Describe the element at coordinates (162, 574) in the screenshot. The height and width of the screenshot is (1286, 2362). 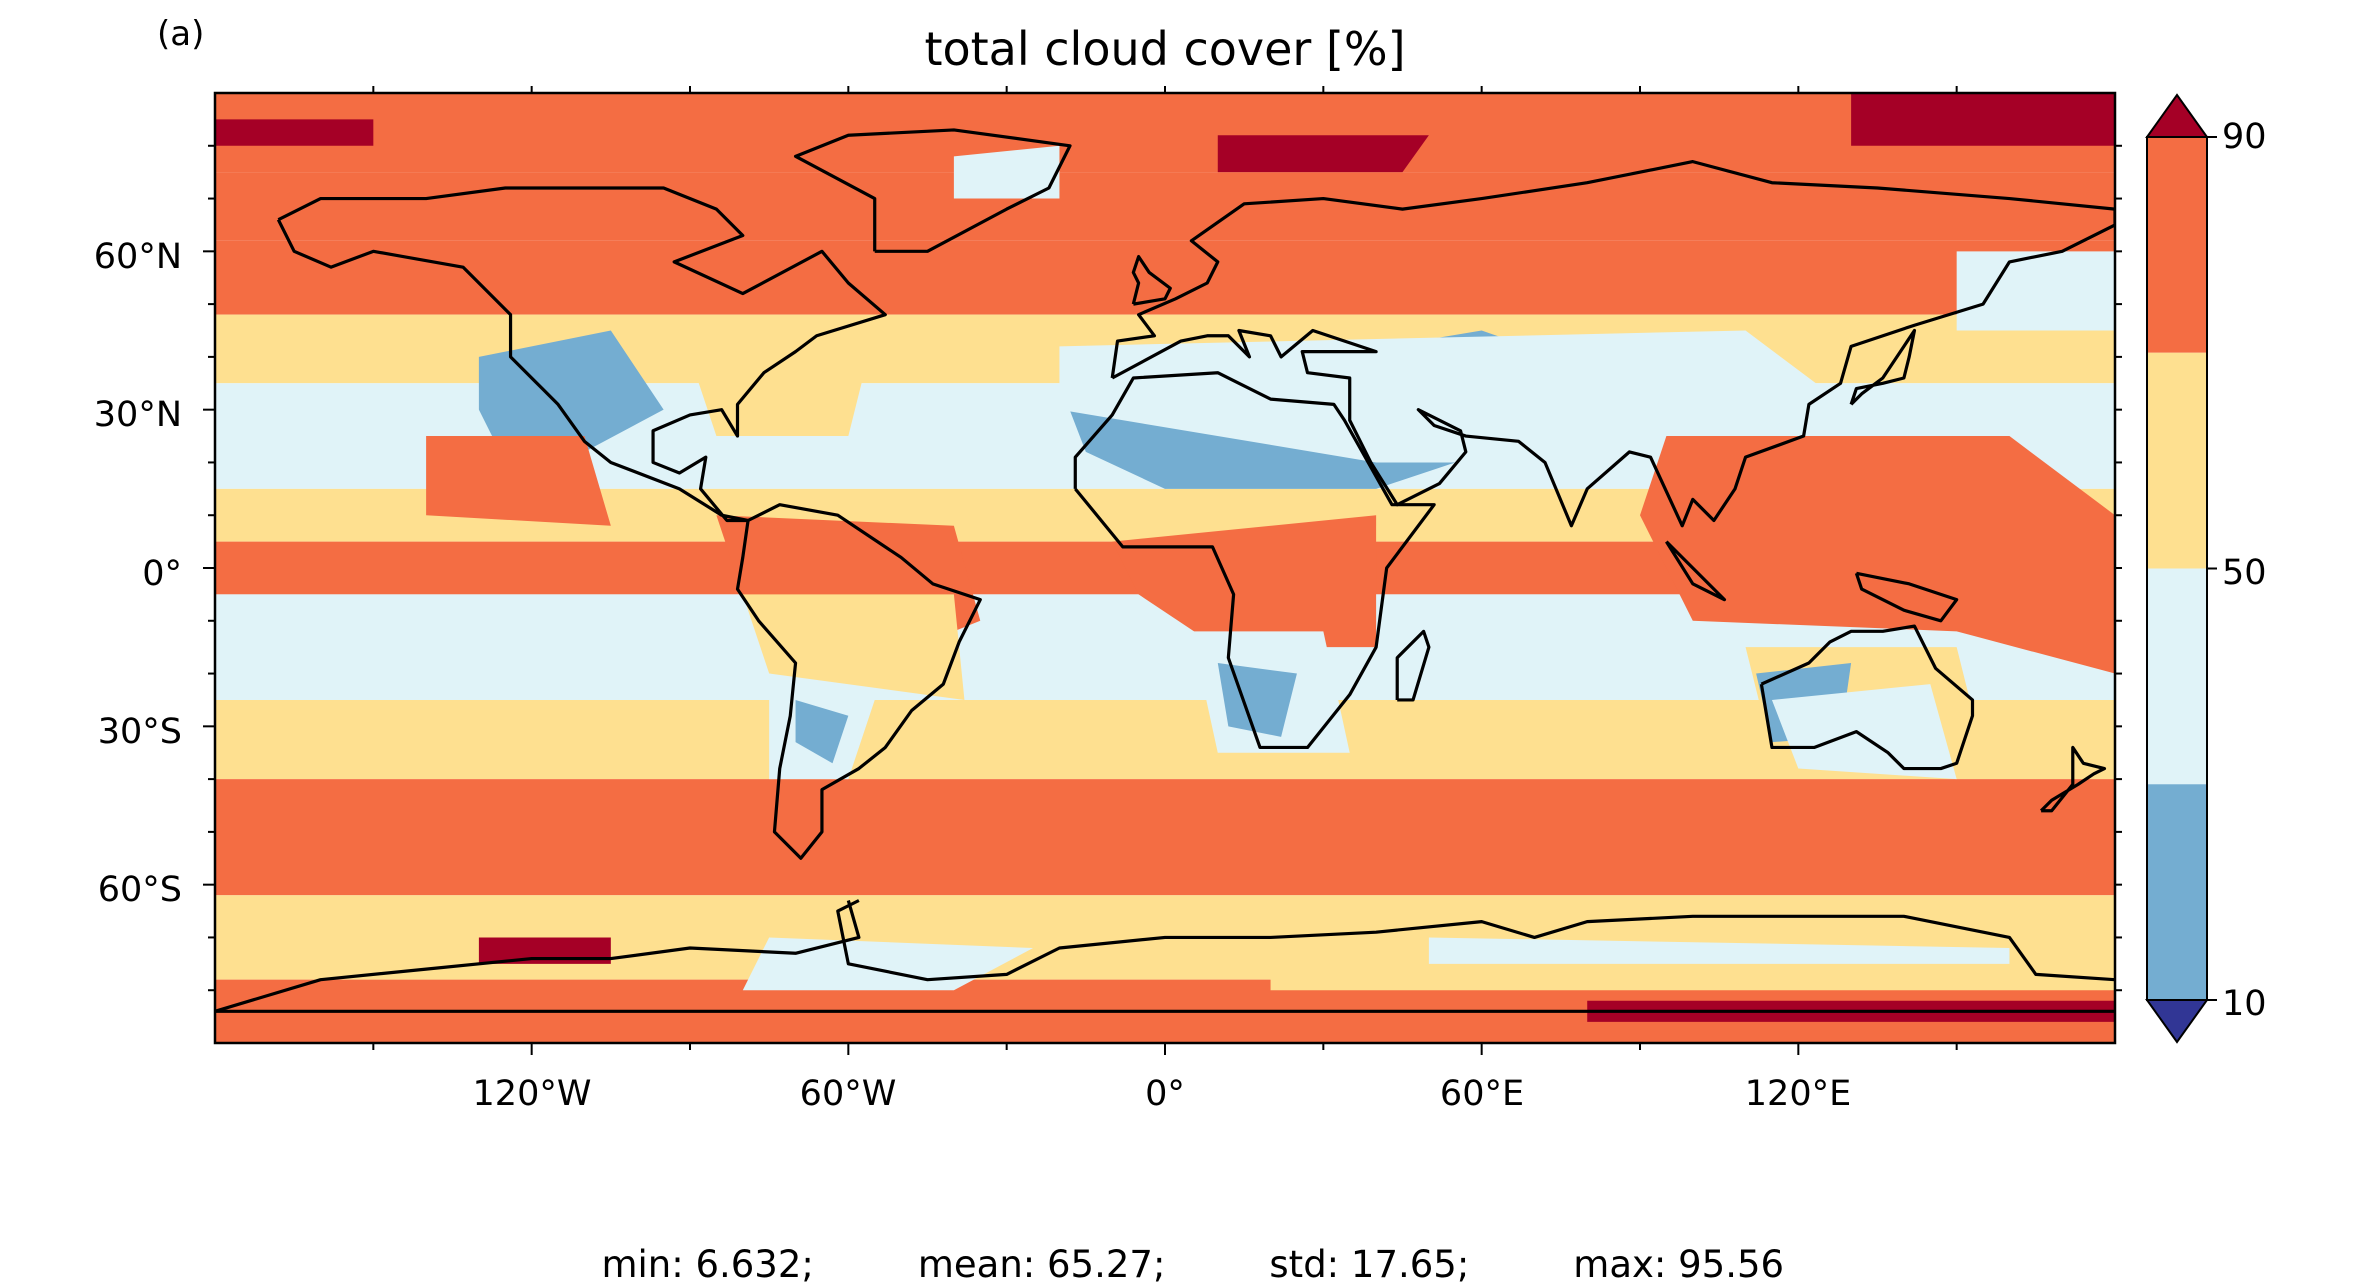
I see `lat-tick-label: 0°` at that location.